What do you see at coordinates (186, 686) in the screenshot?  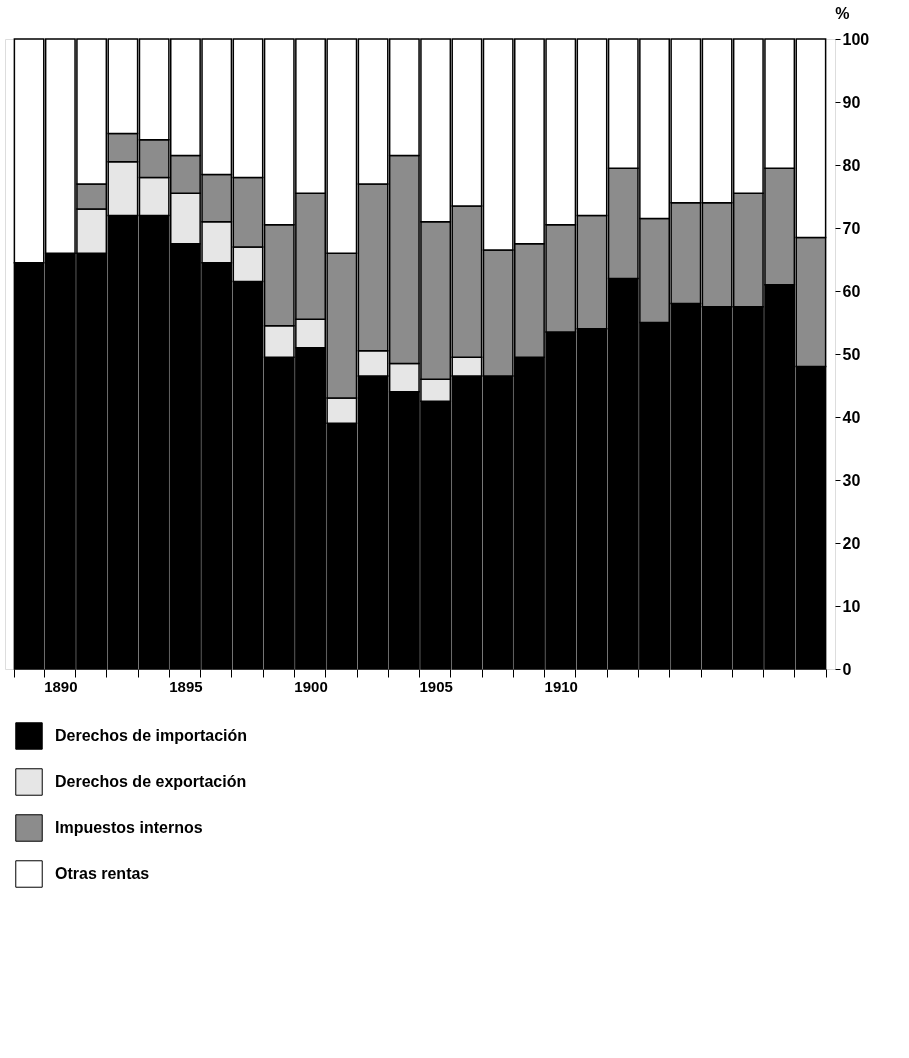 I see `x-tick-label: 1895` at bounding box center [186, 686].